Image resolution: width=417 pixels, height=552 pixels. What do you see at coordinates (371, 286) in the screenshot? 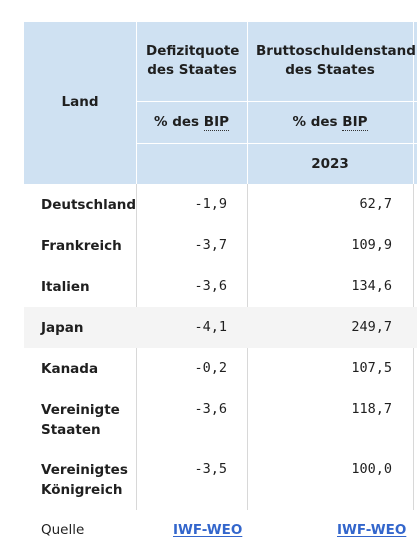
I see `schulden-value: 134,6` at bounding box center [371, 286].